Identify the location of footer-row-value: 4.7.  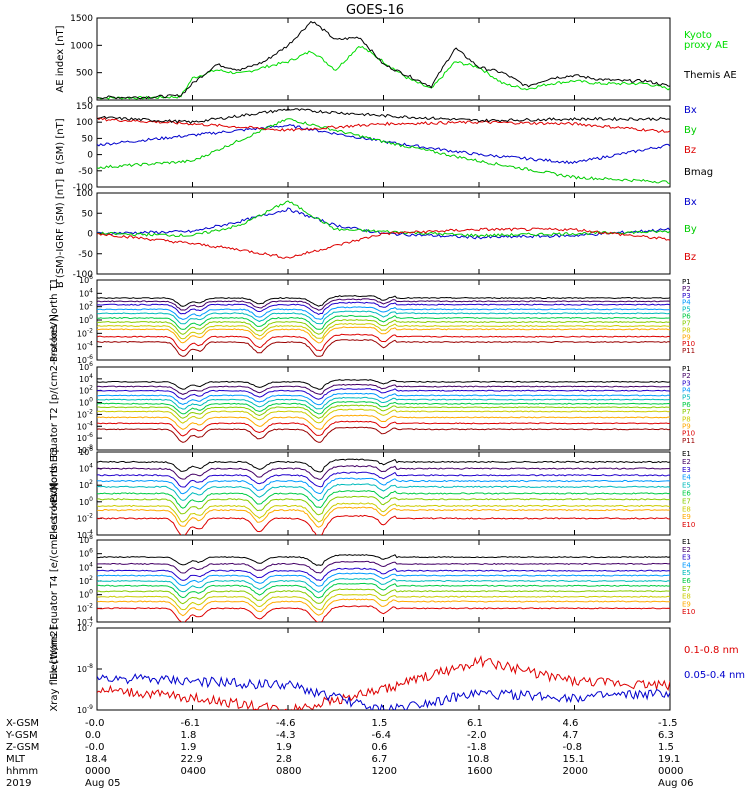
(570, 735).